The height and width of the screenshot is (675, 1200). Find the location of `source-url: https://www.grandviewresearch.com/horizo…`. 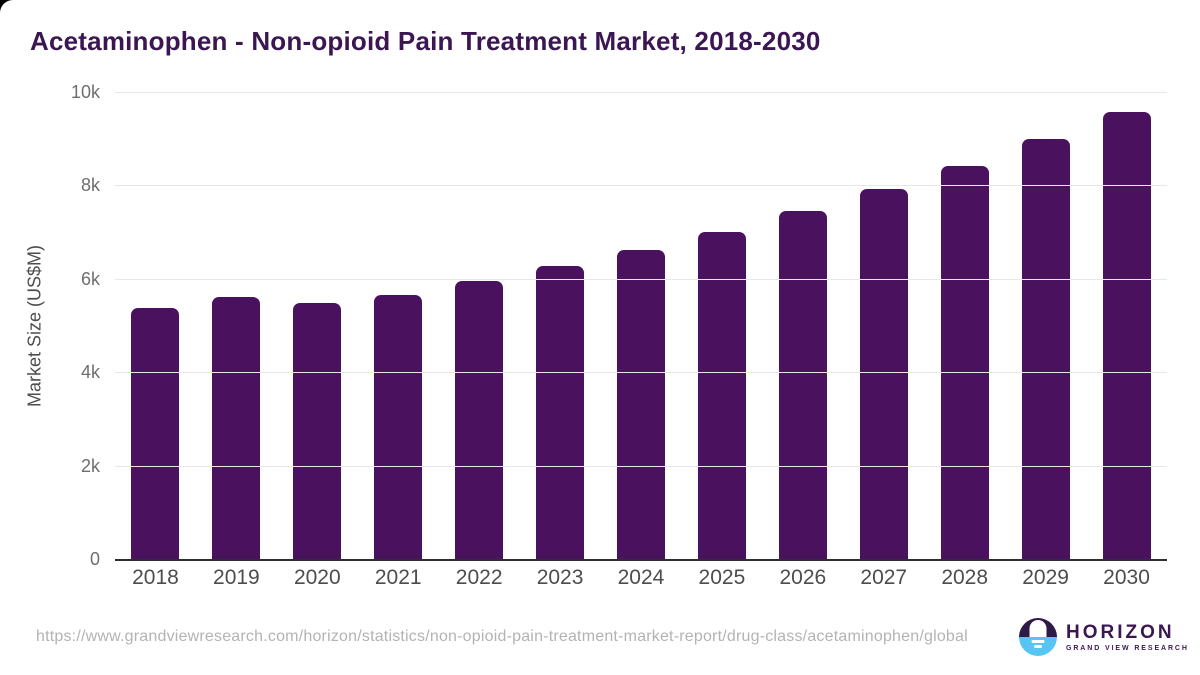

source-url: https://www.grandviewresearch.com/horizo… is located at coordinates (502, 636).